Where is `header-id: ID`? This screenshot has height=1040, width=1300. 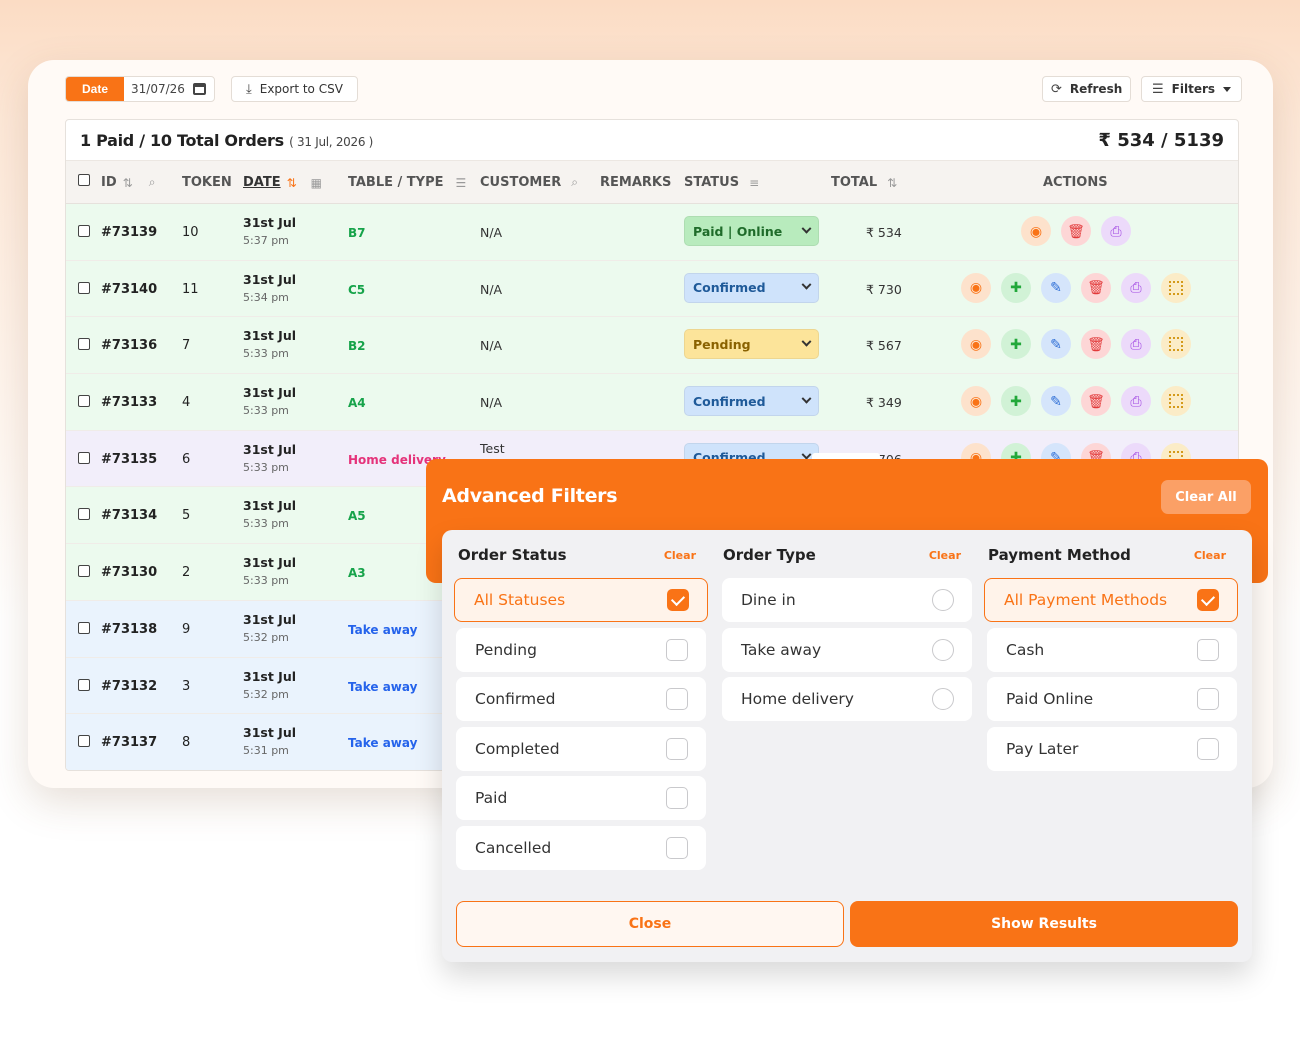 header-id: ID is located at coordinates (109, 182).